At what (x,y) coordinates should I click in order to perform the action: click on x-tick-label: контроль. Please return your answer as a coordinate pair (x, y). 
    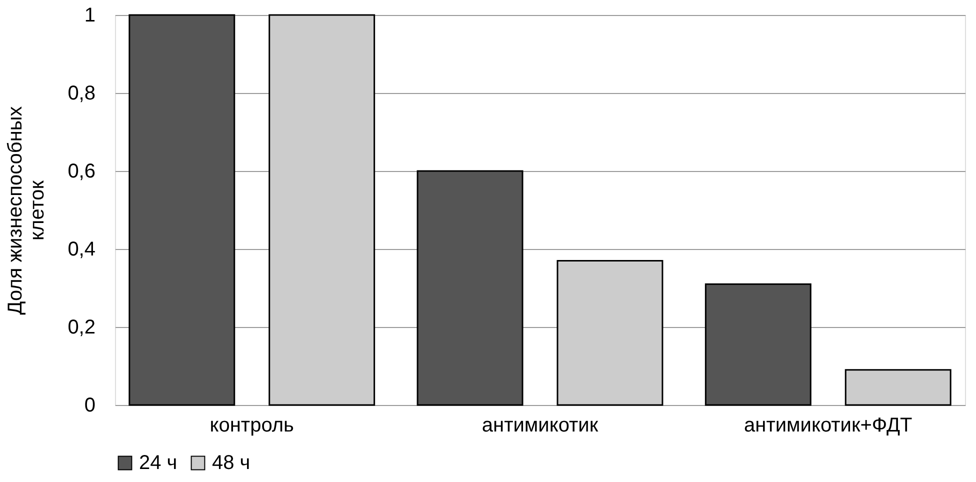
    Looking at the image, I should click on (252, 425).